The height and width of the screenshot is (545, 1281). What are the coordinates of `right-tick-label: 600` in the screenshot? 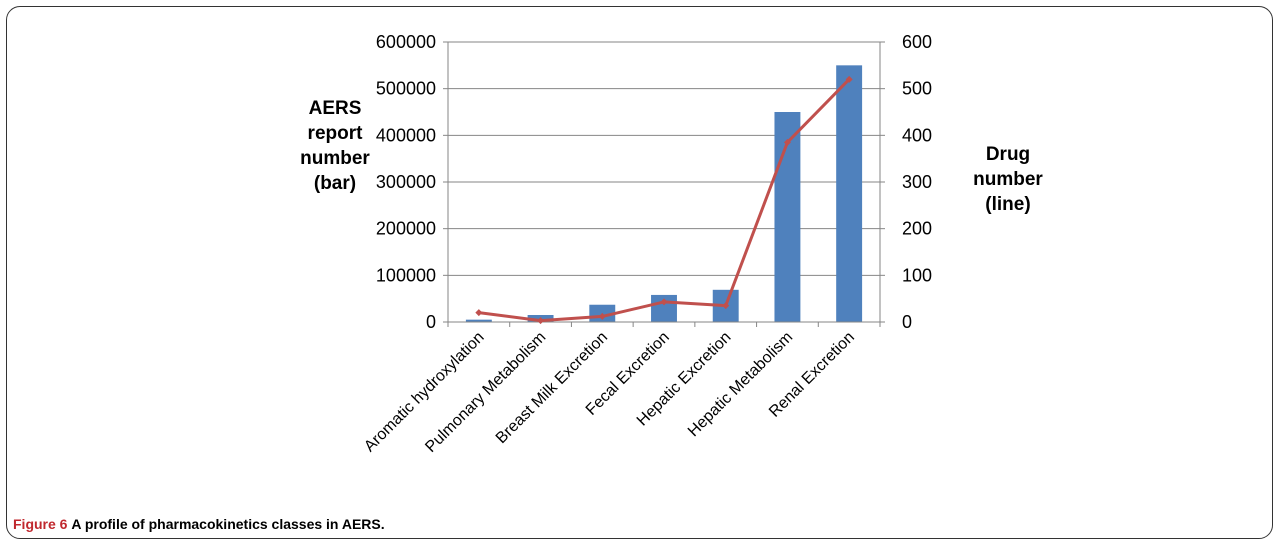 It's located at (917, 42).